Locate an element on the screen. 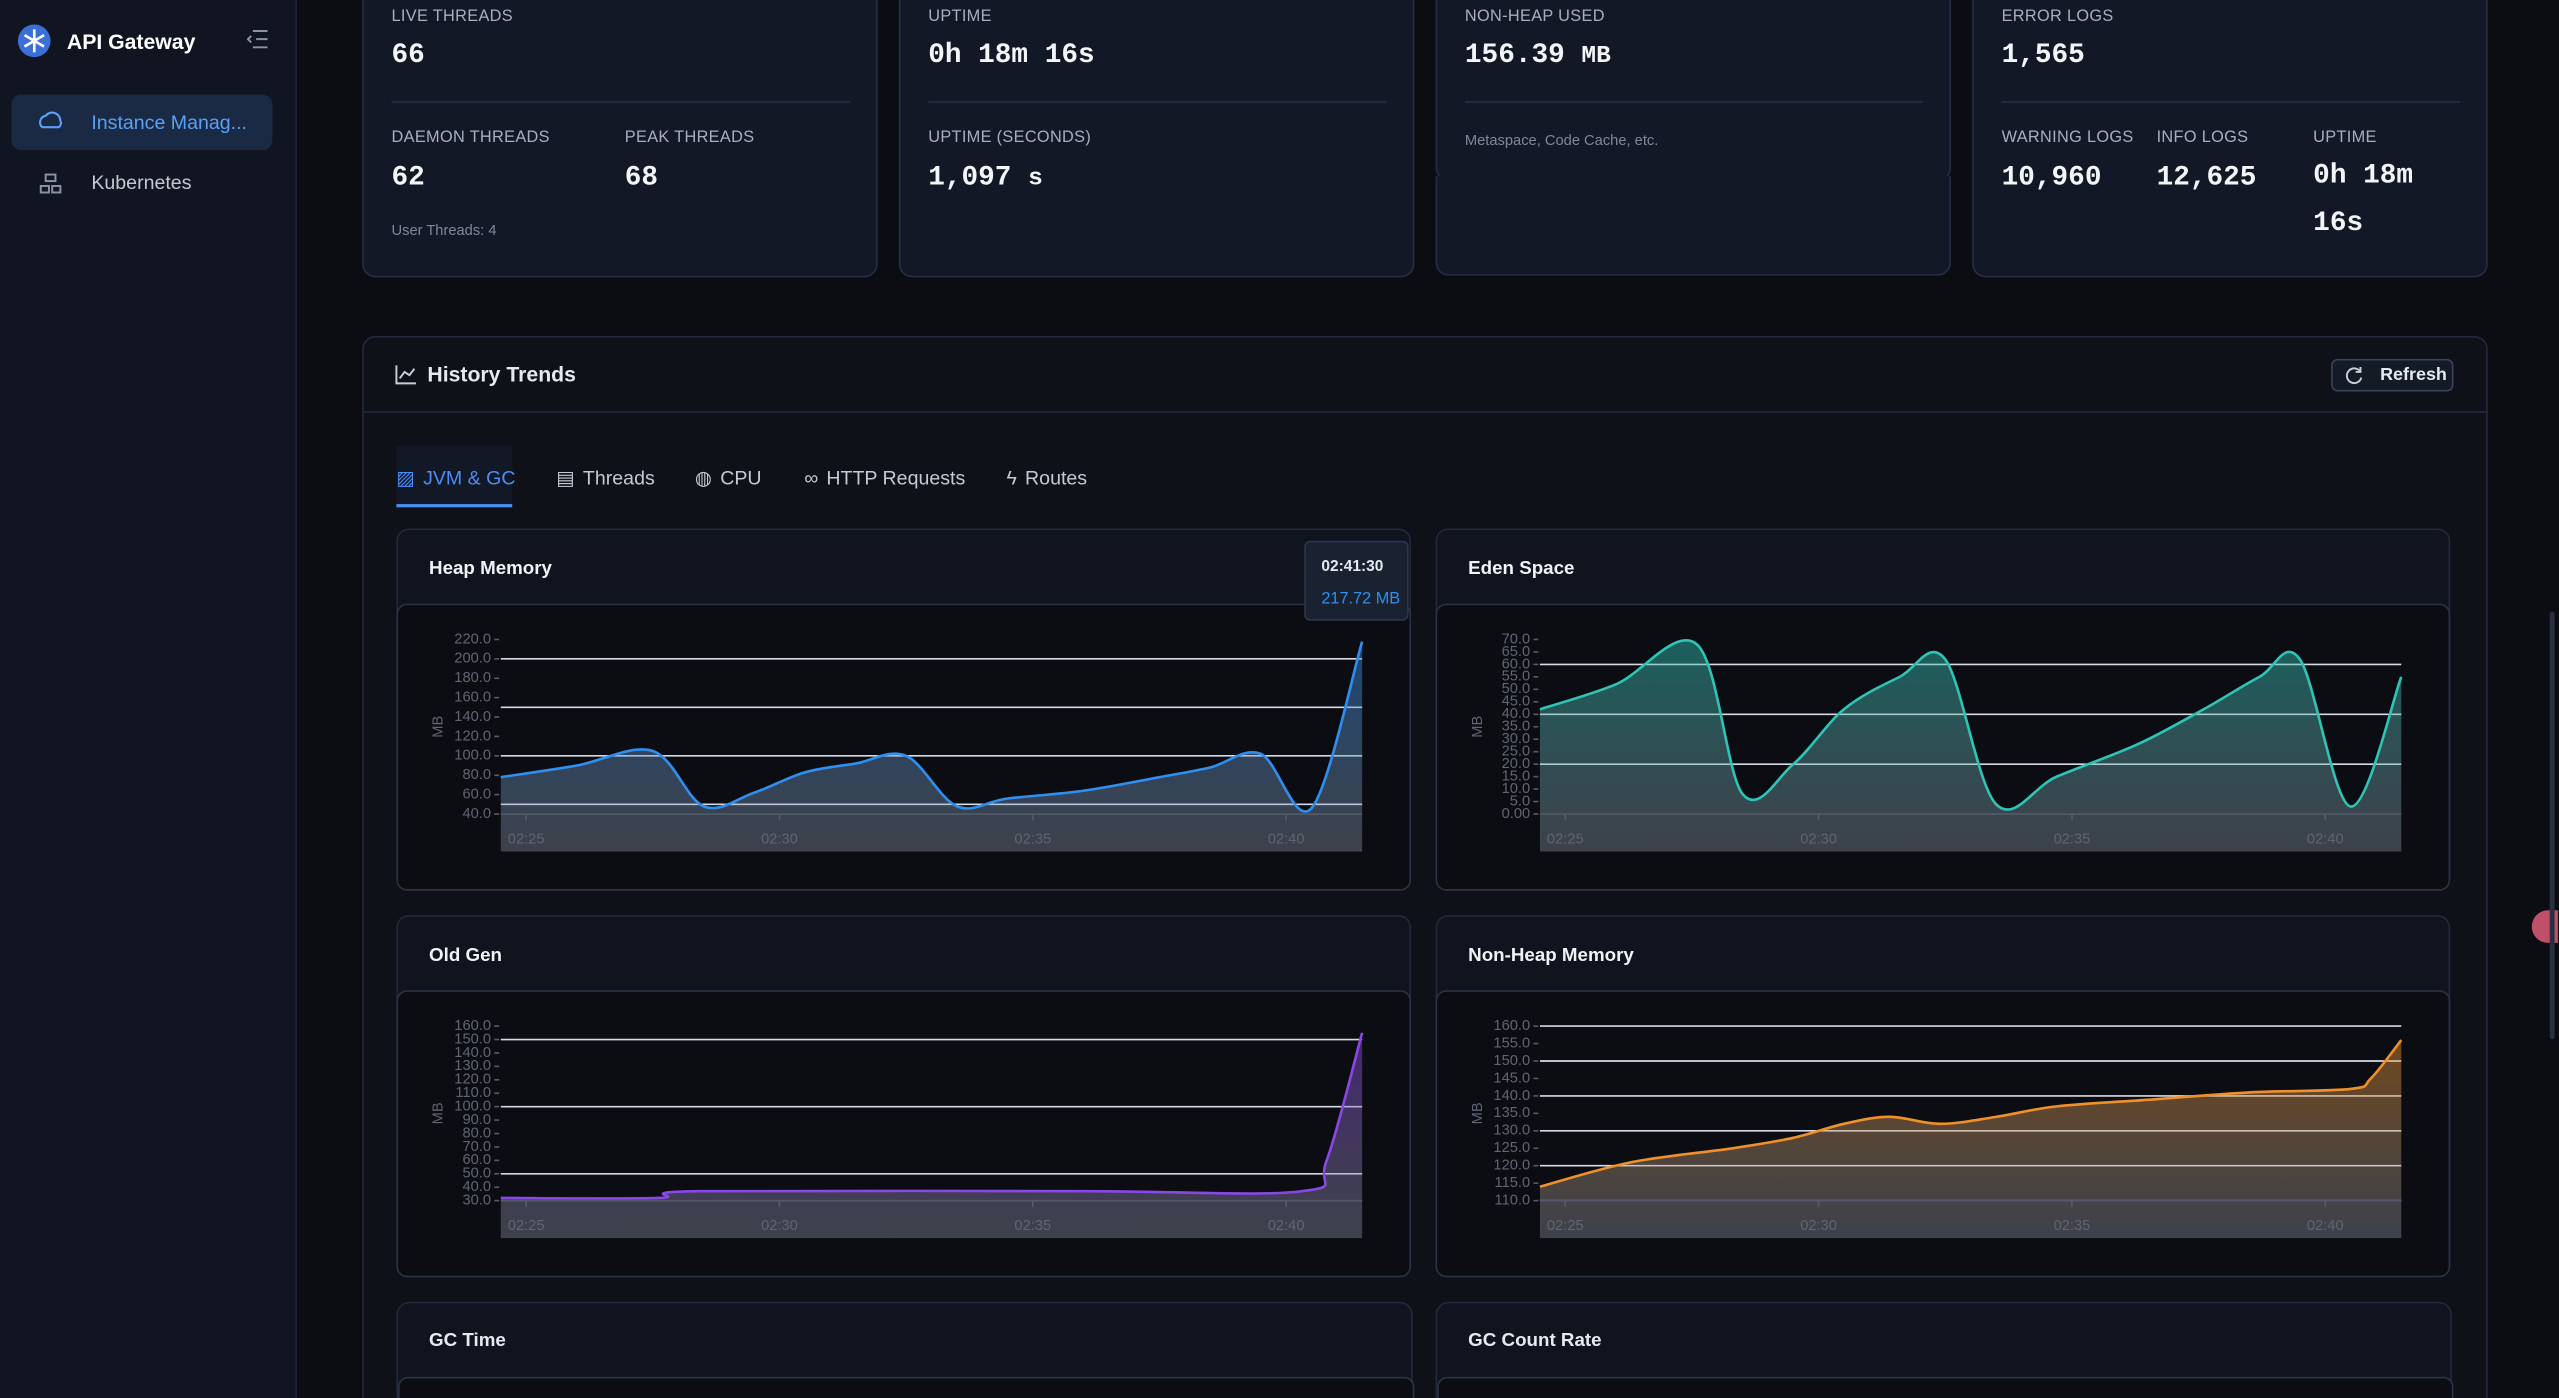 The image size is (2559, 1398). tab-active-bg is located at coordinates (454, 476).